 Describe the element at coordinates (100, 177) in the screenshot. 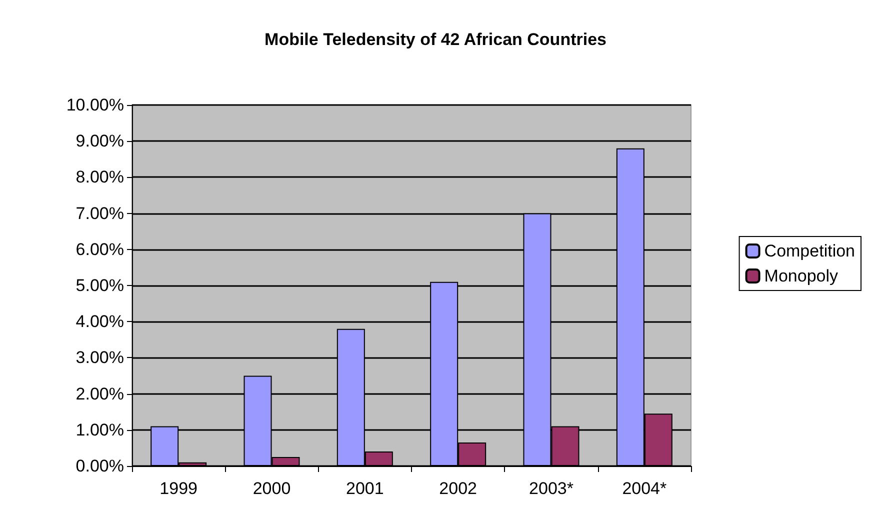

I see `y-tick-label: 8.00%` at that location.